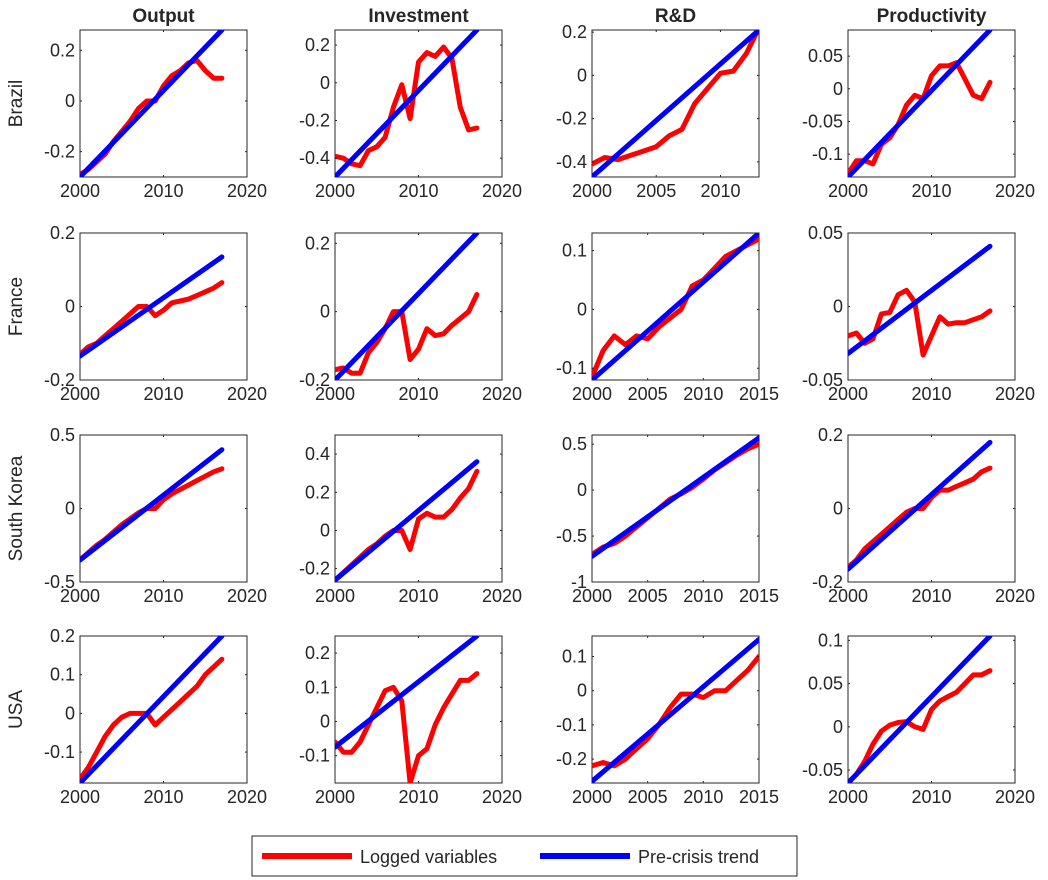  Describe the element at coordinates (579, 582) in the screenshot. I see `y-tick-label: -1` at that location.